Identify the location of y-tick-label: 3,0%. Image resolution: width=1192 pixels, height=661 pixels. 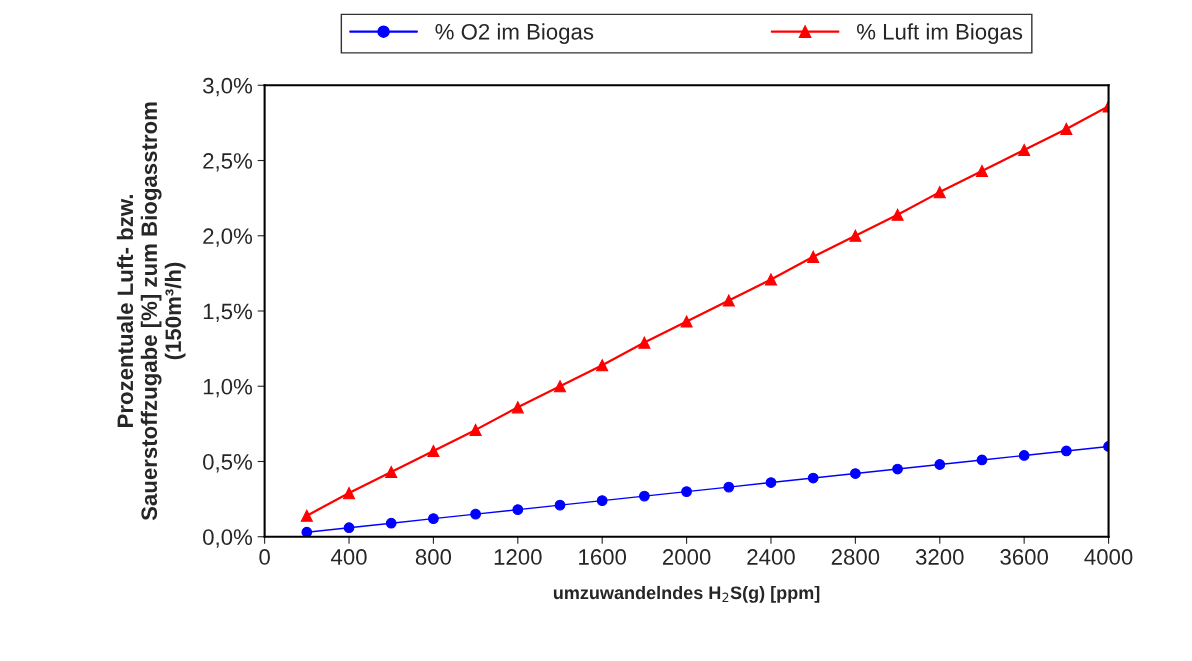
(228, 87).